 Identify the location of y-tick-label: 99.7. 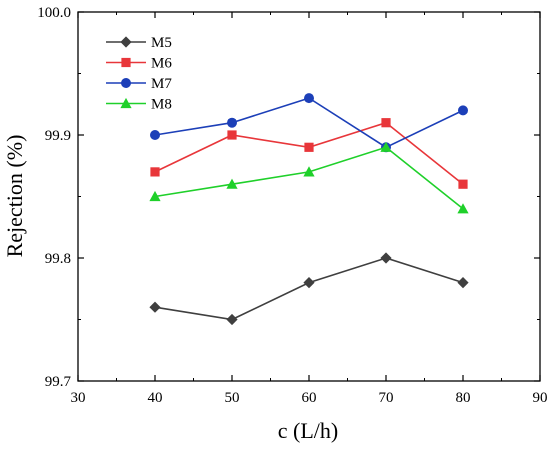
(58, 382).